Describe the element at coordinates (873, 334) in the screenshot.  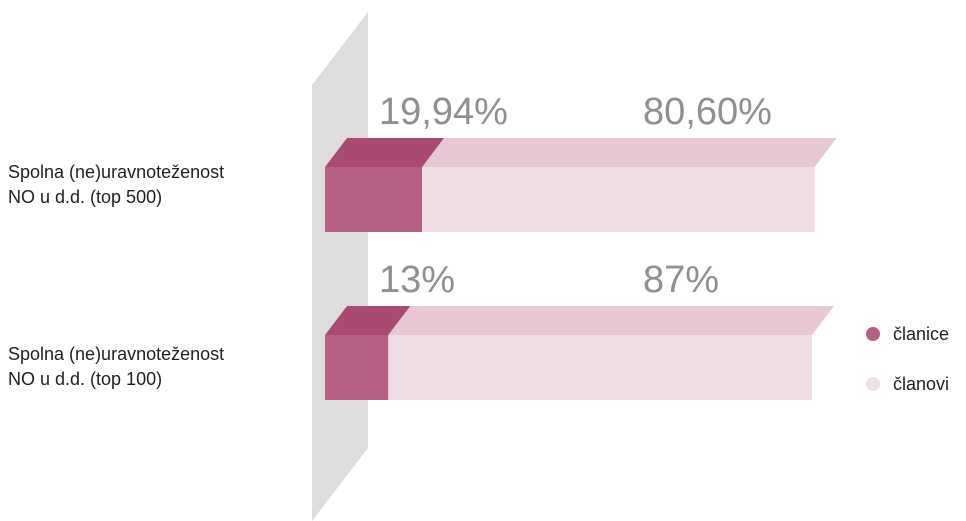
I see `legend-swatch-clanice` at that location.